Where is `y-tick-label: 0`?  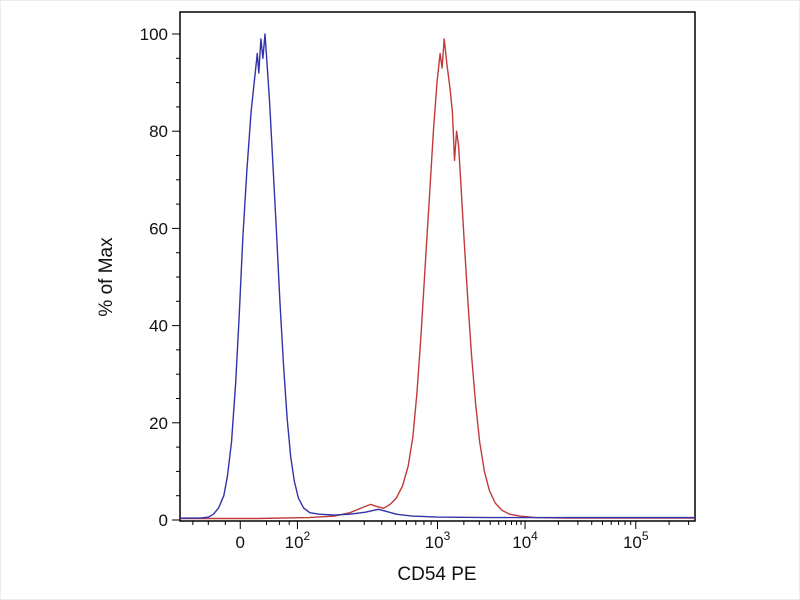
y-tick-label: 0 is located at coordinates (163, 520).